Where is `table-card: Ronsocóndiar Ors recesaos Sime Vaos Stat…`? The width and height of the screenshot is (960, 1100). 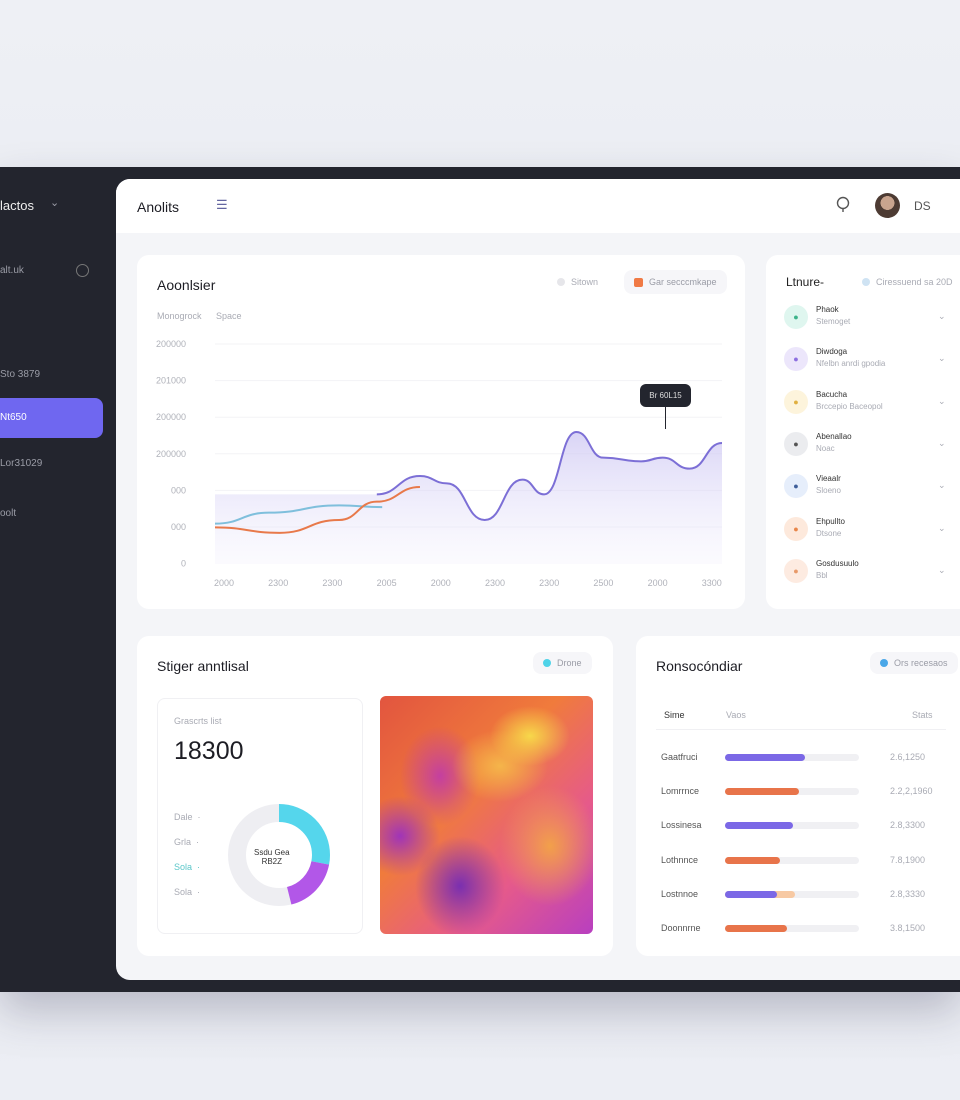 table-card: Ronsocóndiar Ors recesaos Sime Vaos Stat… is located at coordinates (798, 796).